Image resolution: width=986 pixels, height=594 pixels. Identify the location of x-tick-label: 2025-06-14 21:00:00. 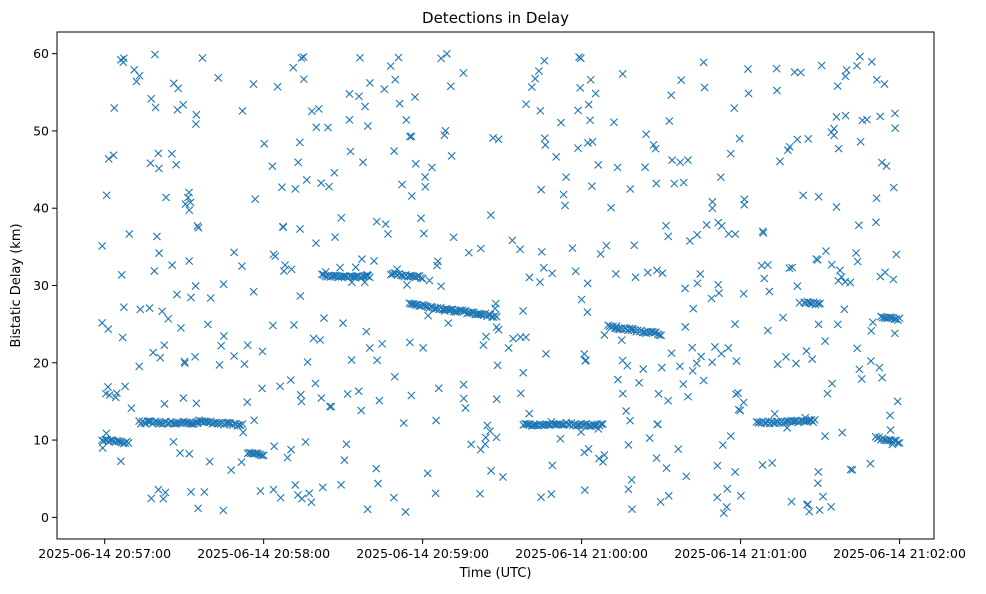
(581, 553).